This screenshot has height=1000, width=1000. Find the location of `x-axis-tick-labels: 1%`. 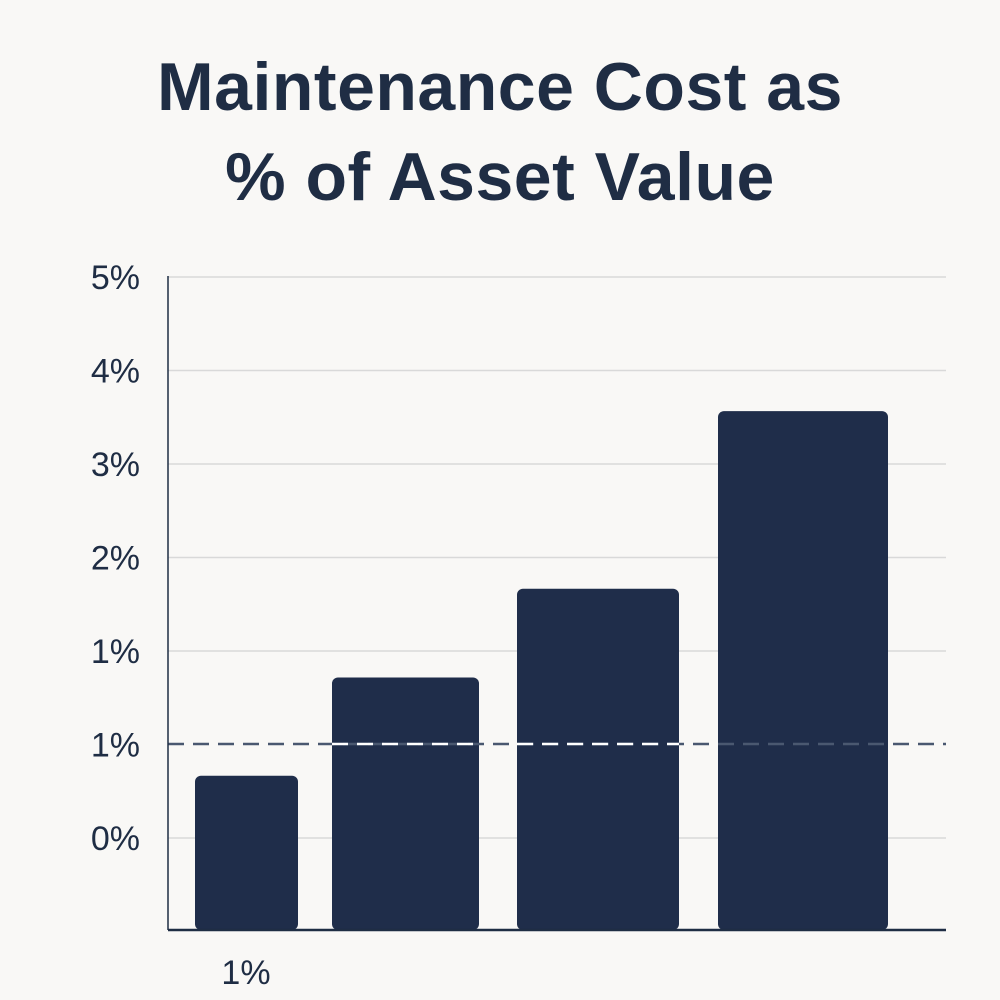

x-axis-tick-labels: 1% is located at coordinates (245, 973).